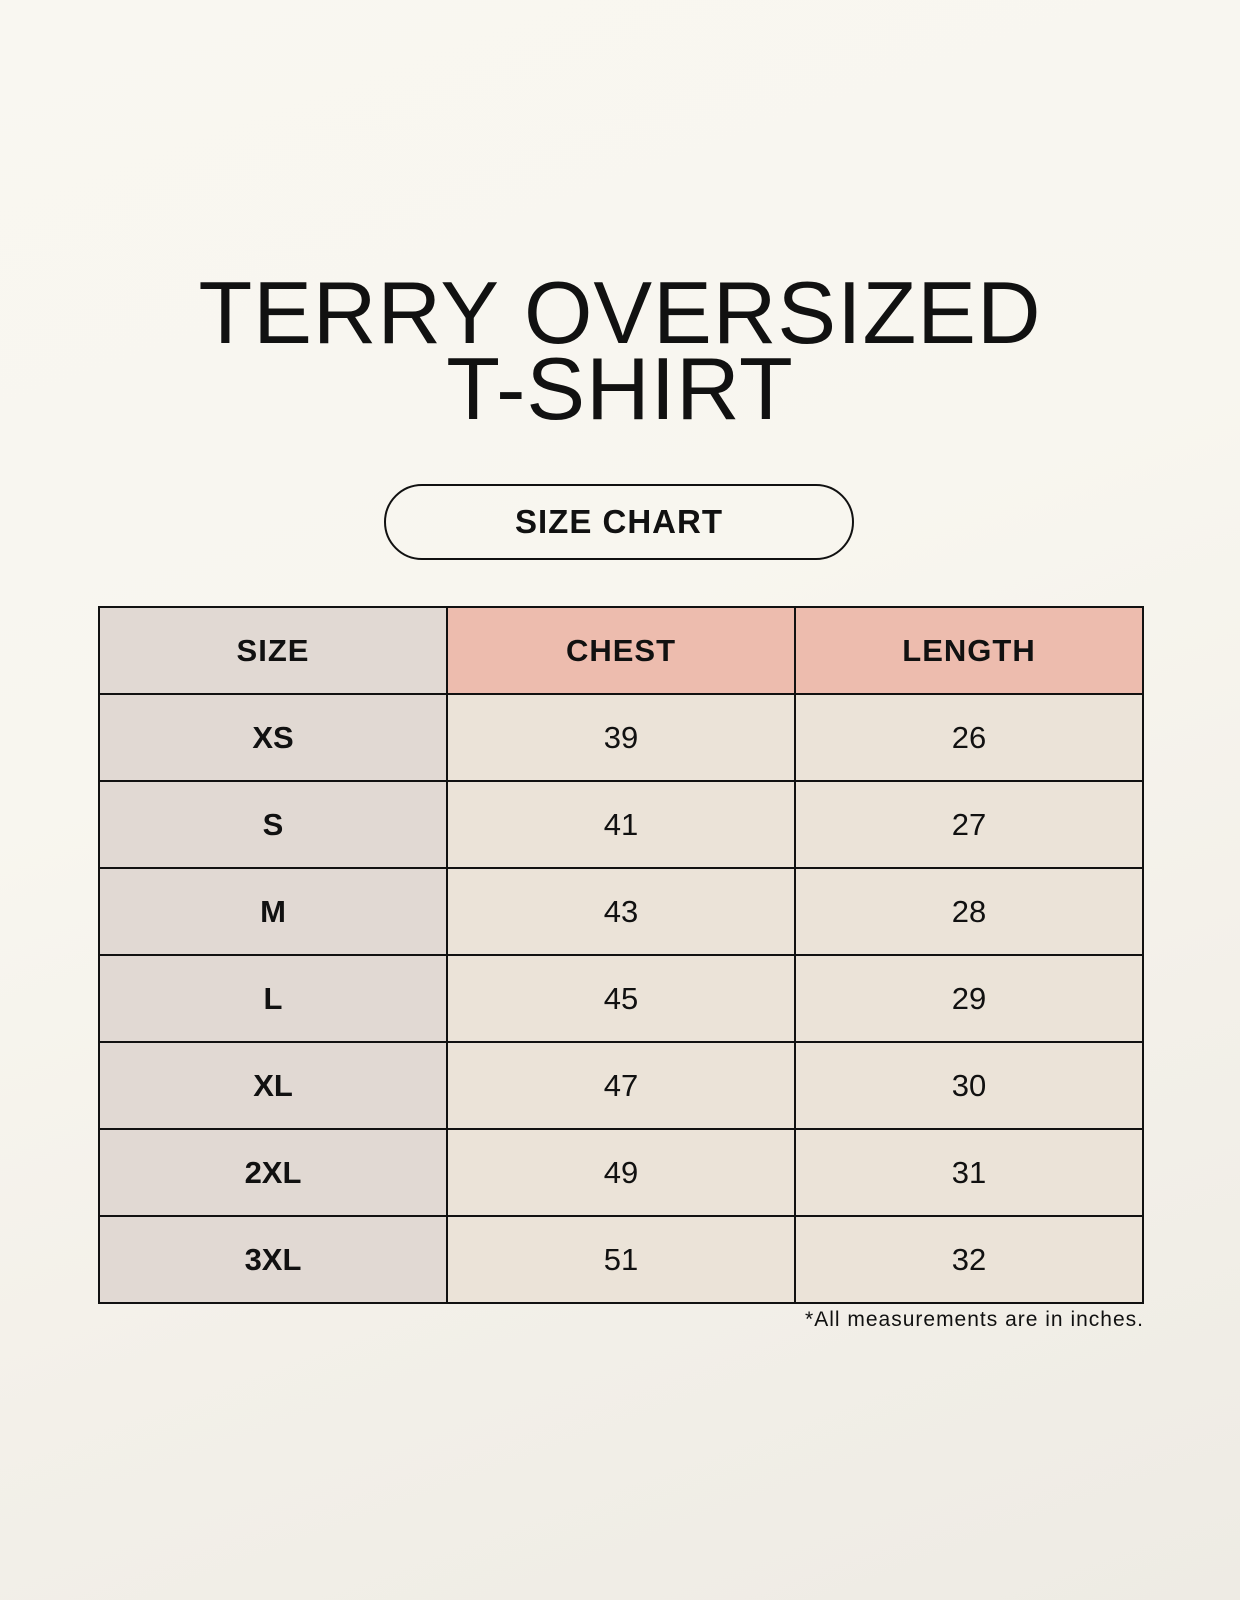 This screenshot has height=1600, width=1240. What do you see at coordinates (273, 650) in the screenshot?
I see `header-size: SIZE` at bounding box center [273, 650].